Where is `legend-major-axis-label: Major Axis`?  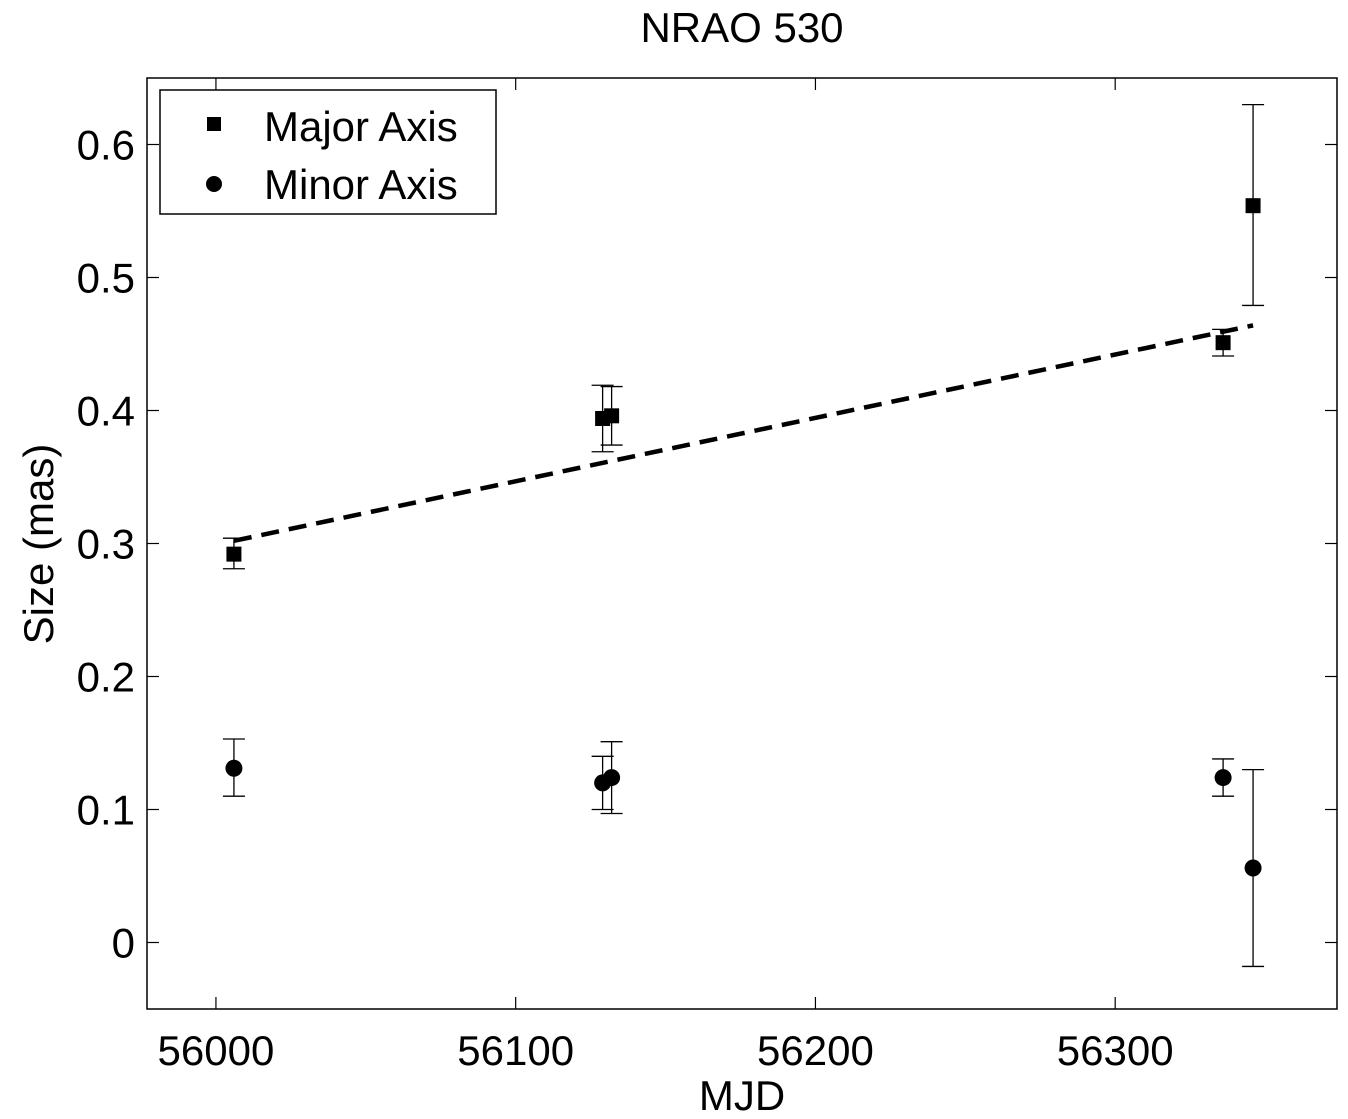
legend-major-axis-label: Major Axis is located at coordinates (361, 126).